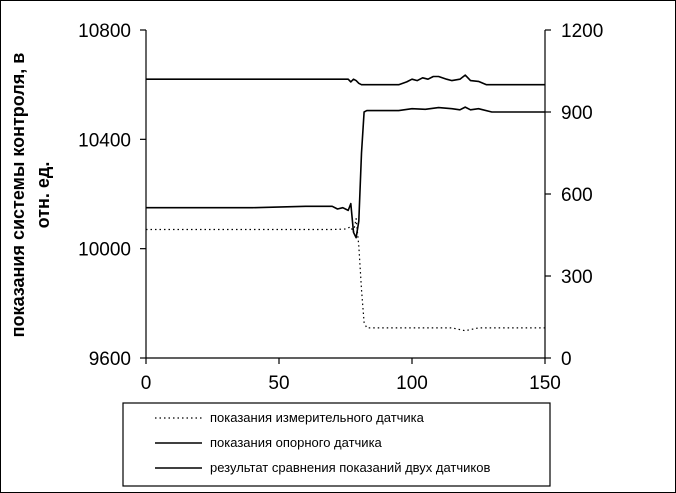 Image resolution: width=676 pixels, height=493 pixels. What do you see at coordinates (43, 195) in the screenshot?
I see `y-axis-title-line-2: отн. ед.` at bounding box center [43, 195].